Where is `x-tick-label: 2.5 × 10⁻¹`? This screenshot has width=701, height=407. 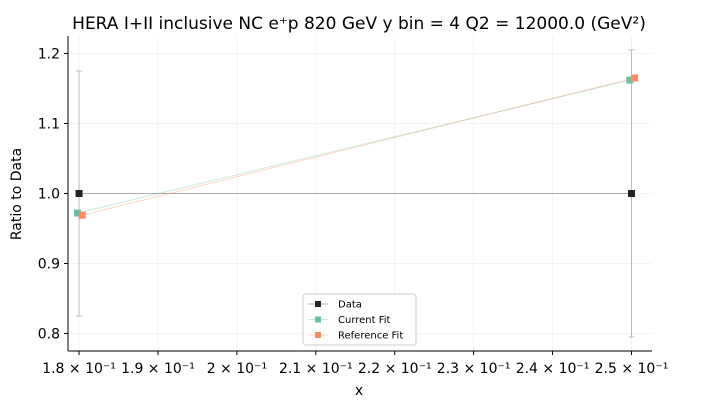 x-tick-label: 2.5 × 10⁻¹ is located at coordinates (632, 369).